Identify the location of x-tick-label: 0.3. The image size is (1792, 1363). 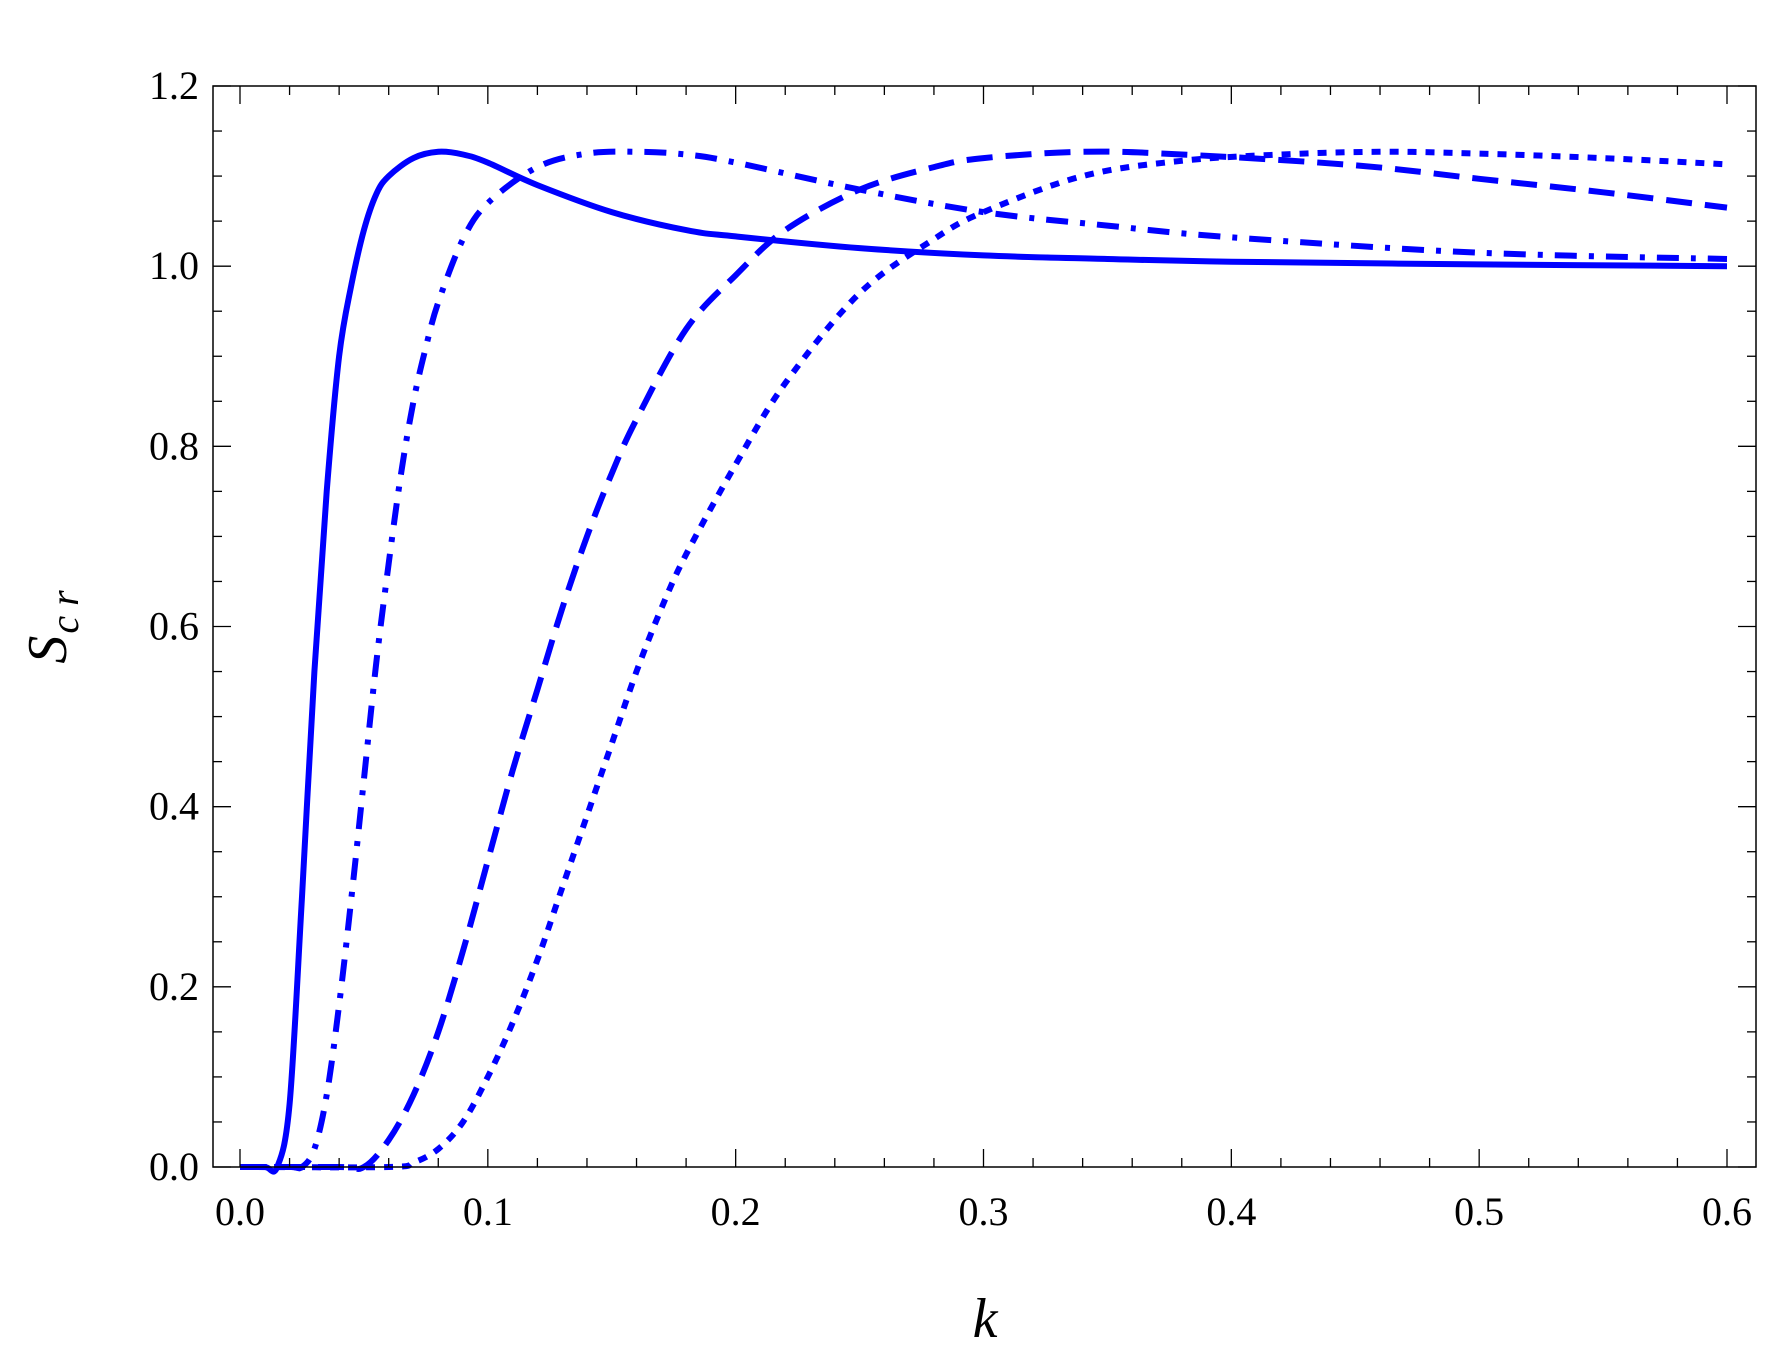
(984, 1211).